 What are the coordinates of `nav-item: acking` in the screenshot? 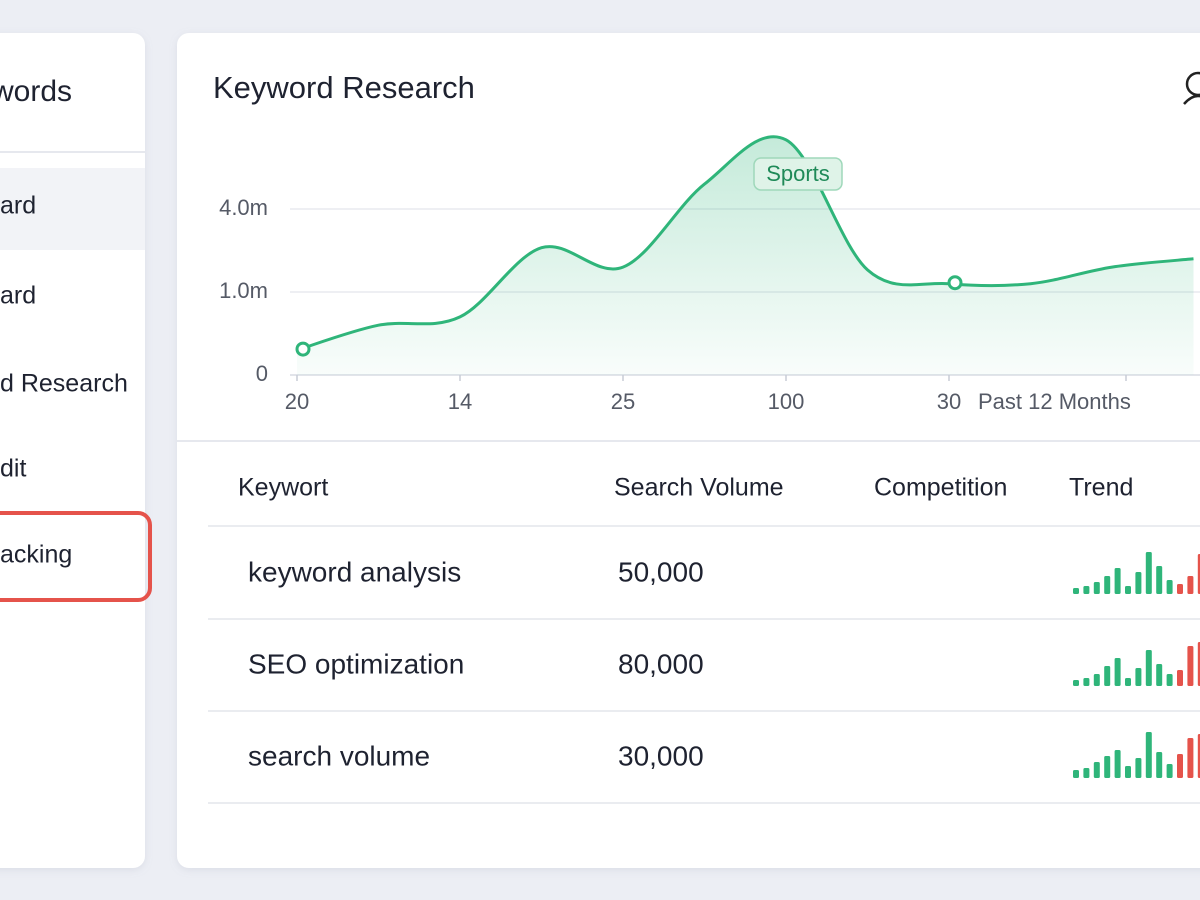 It's located at (36, 555).